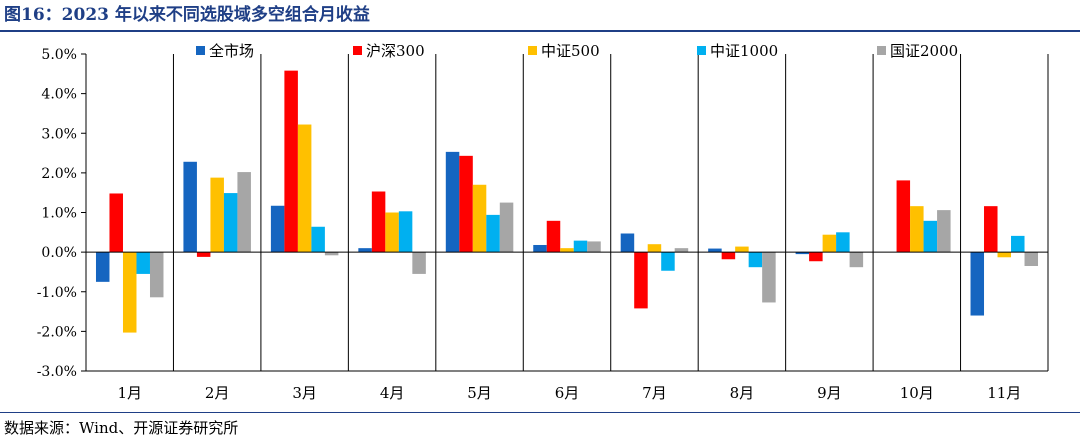 Image resolution: width=1080 pixels, height=444 pixels. Describe the element at coordinates (217, 393) in the screenshot. I see `category-label: 2月` at that location.